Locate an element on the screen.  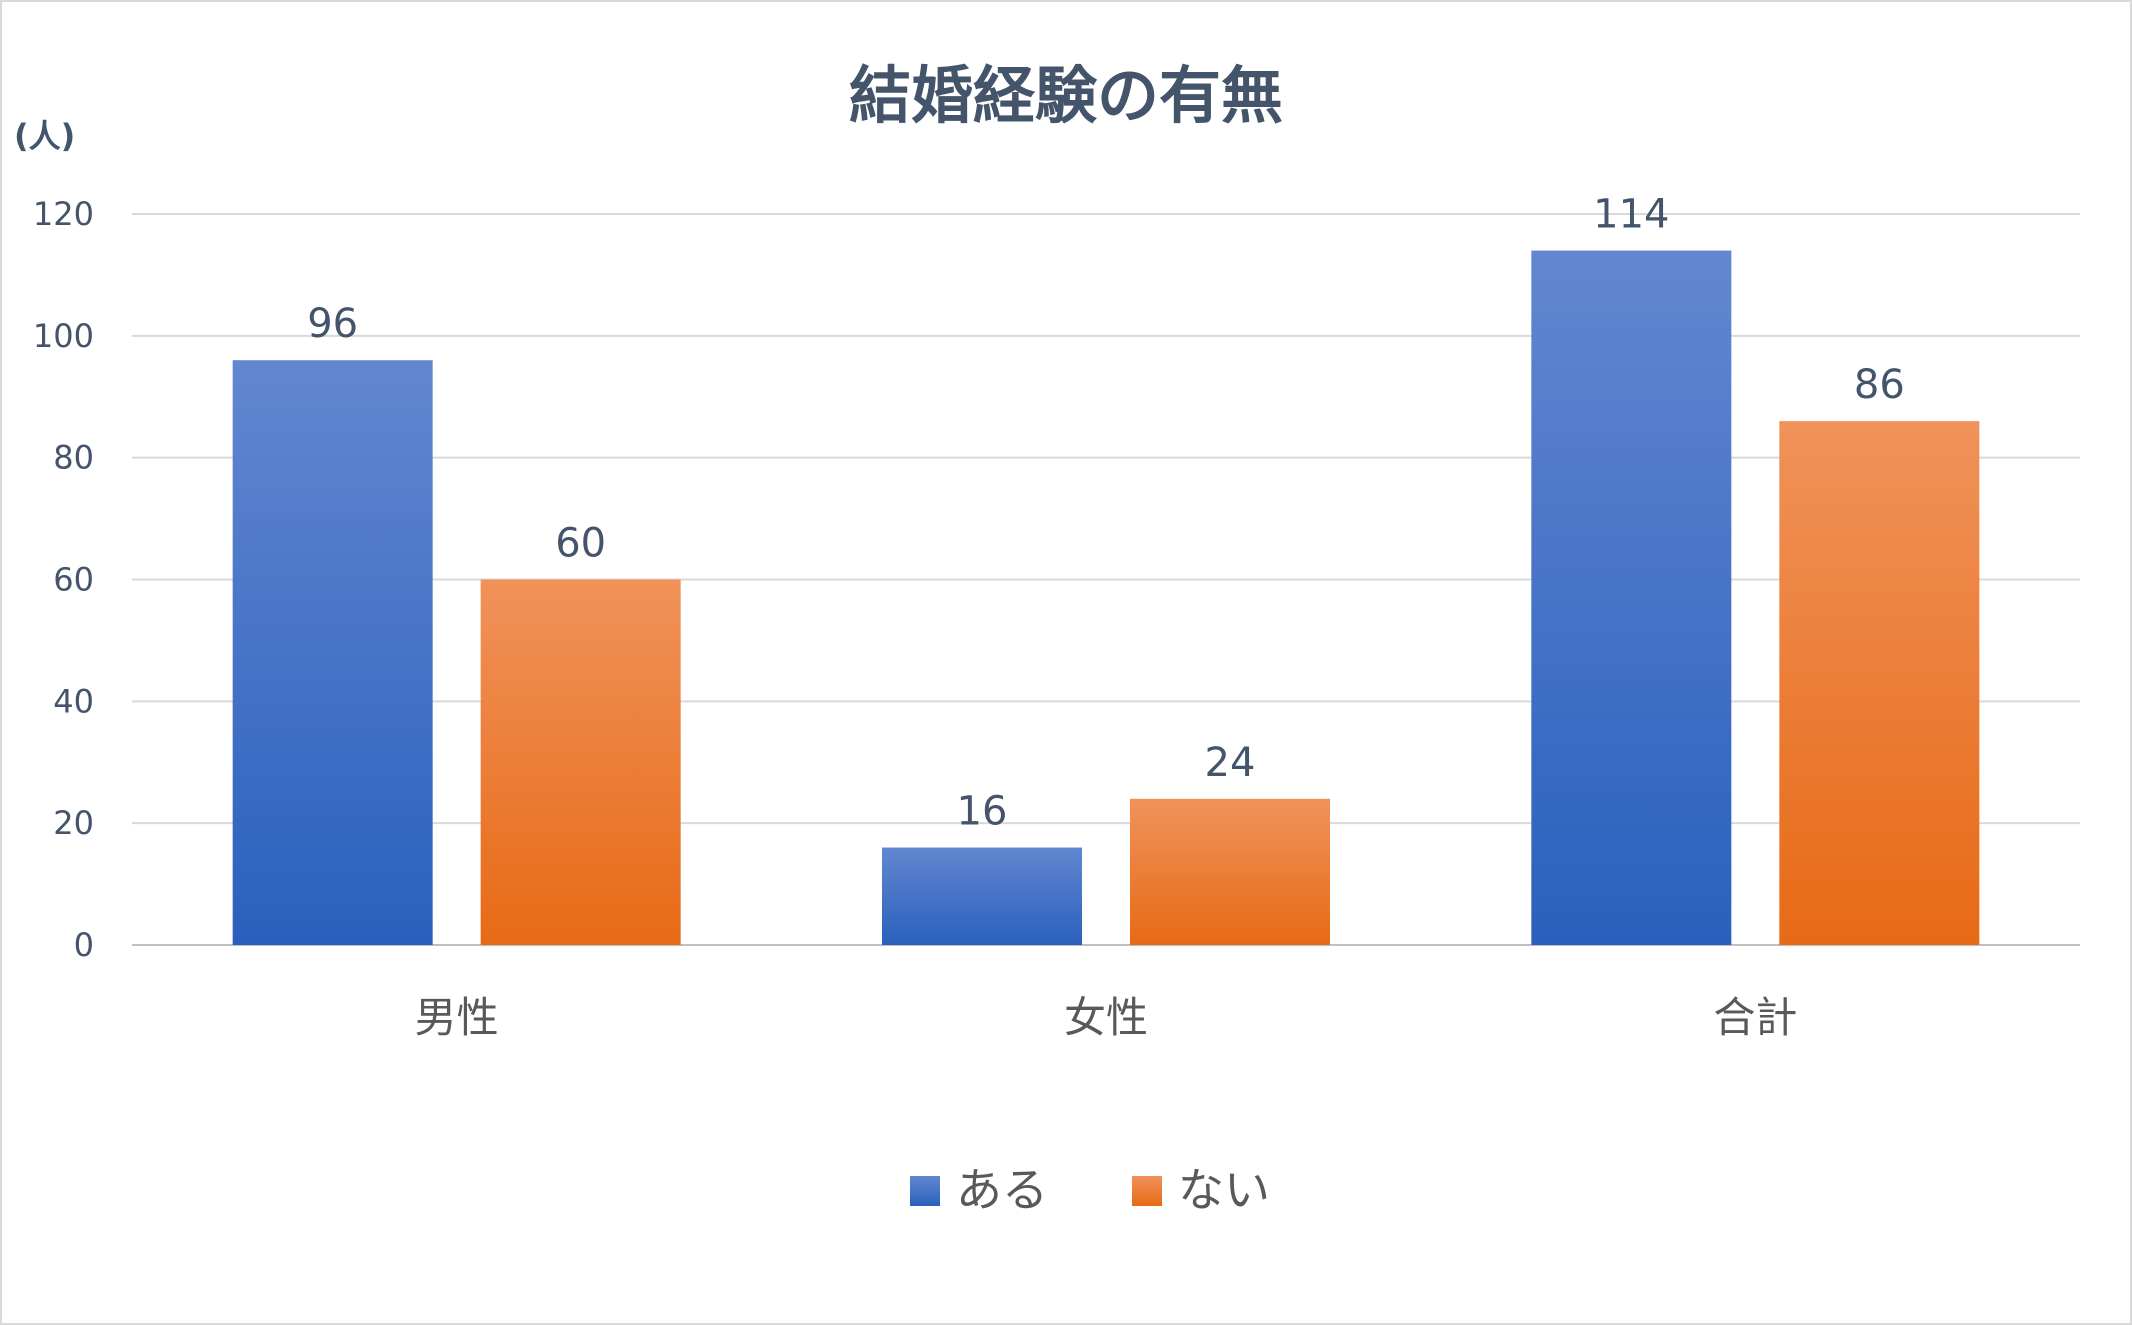
data-label-ある-女性: 16 is located at coordinates (982, 812).